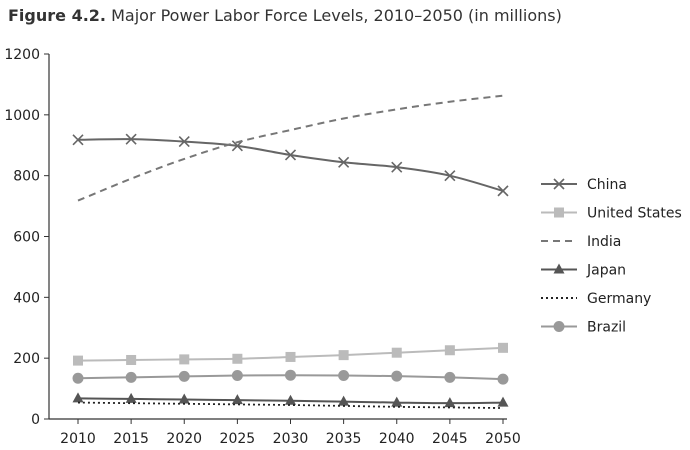  I want to click on legend-item-brazil: Brazil, so click(583, 328).